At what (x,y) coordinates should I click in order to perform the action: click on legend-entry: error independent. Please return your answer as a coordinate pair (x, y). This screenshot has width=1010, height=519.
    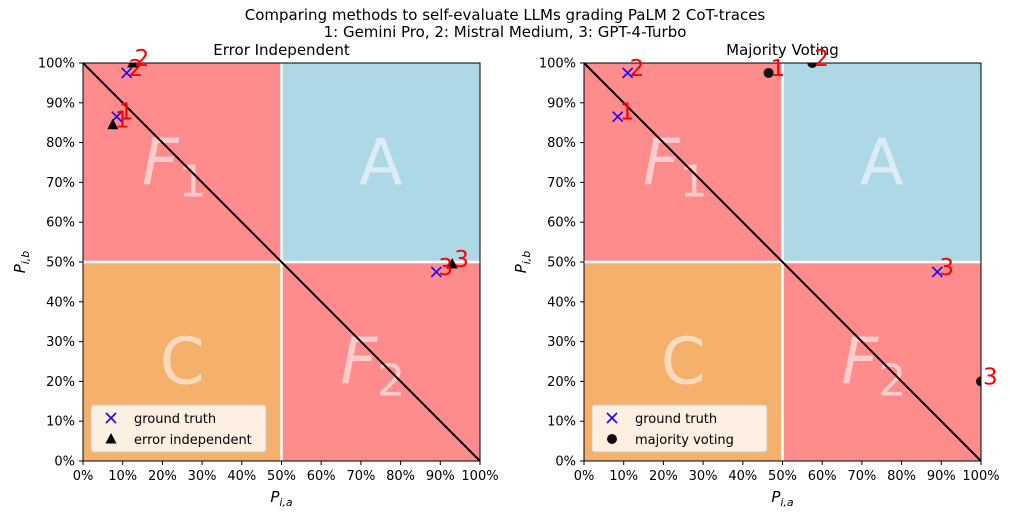
    Looking at the image, I should click on (193, 440).